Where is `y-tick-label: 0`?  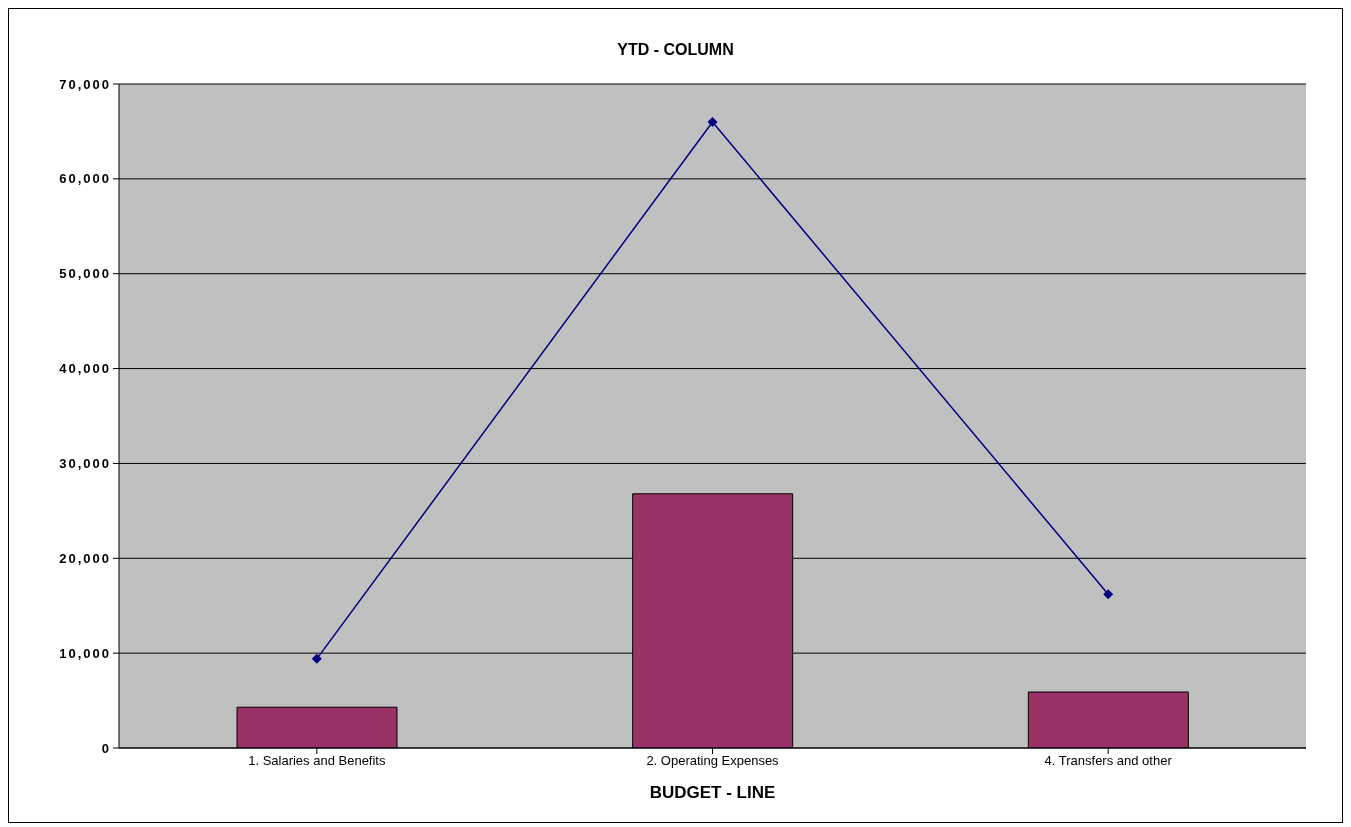
y-tick-label: 0 is located at coordinates (106, 748).